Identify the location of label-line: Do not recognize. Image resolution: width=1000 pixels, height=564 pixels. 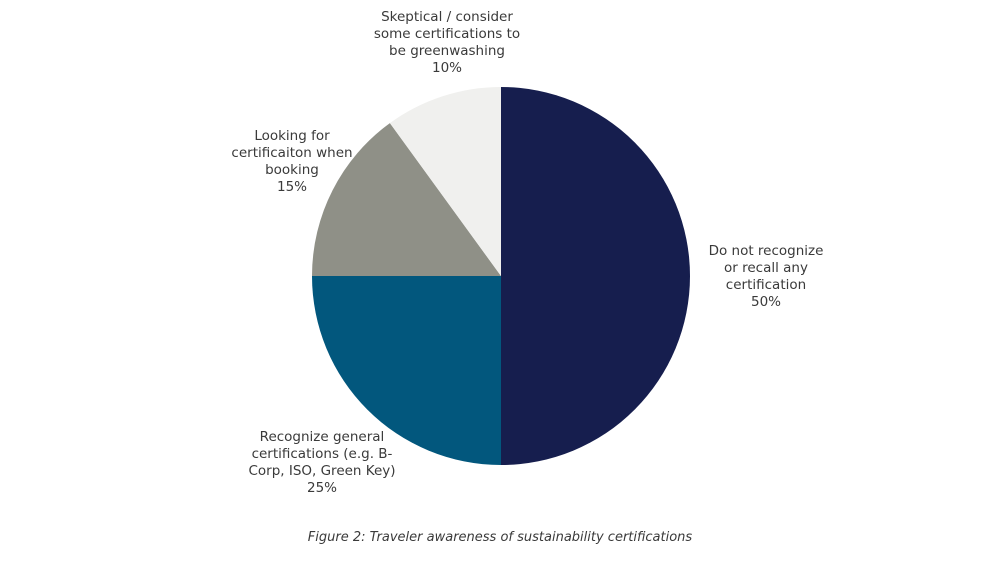
(766, 251).